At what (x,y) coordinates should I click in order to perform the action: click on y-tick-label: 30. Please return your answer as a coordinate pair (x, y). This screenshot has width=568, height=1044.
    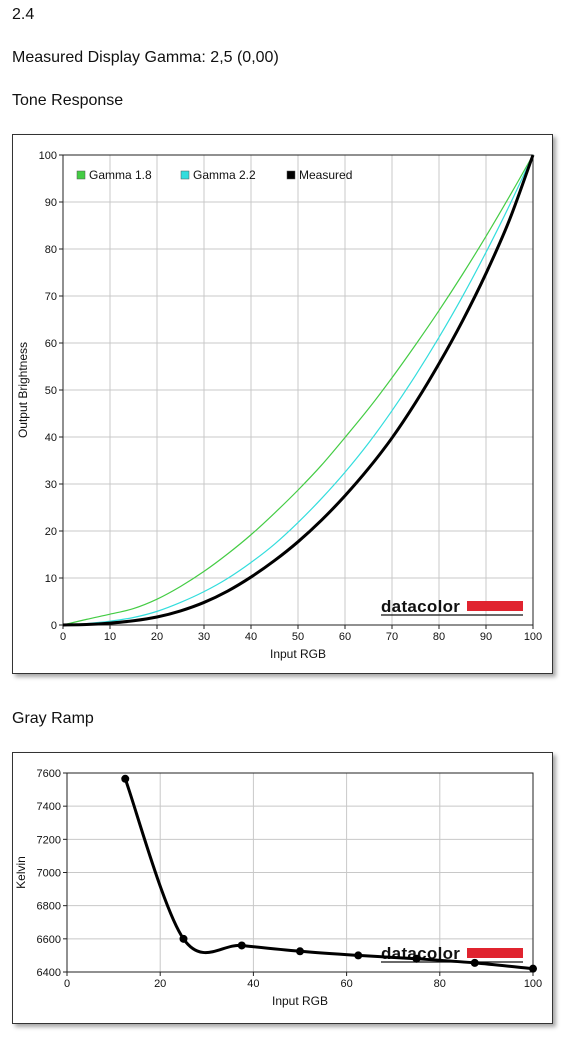
    Looking at the image, I should click on (51, 485).